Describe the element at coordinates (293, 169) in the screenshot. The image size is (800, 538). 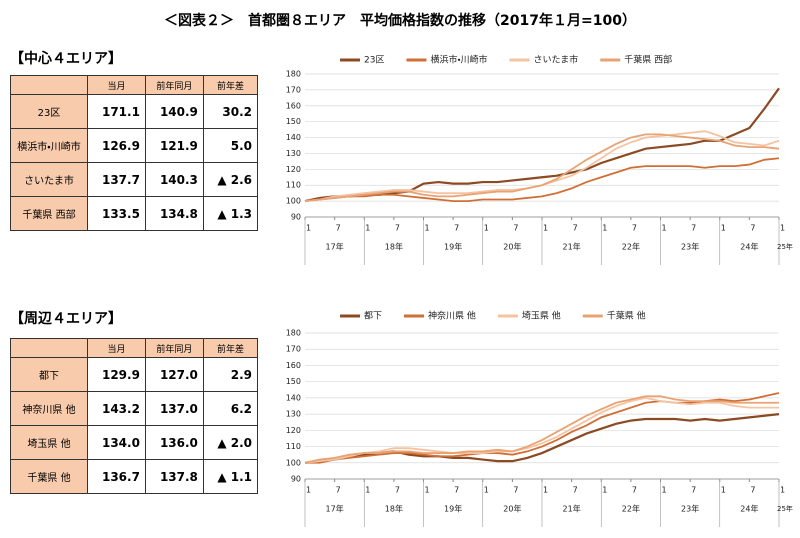
I see `y-tick-label: 120` at that location.